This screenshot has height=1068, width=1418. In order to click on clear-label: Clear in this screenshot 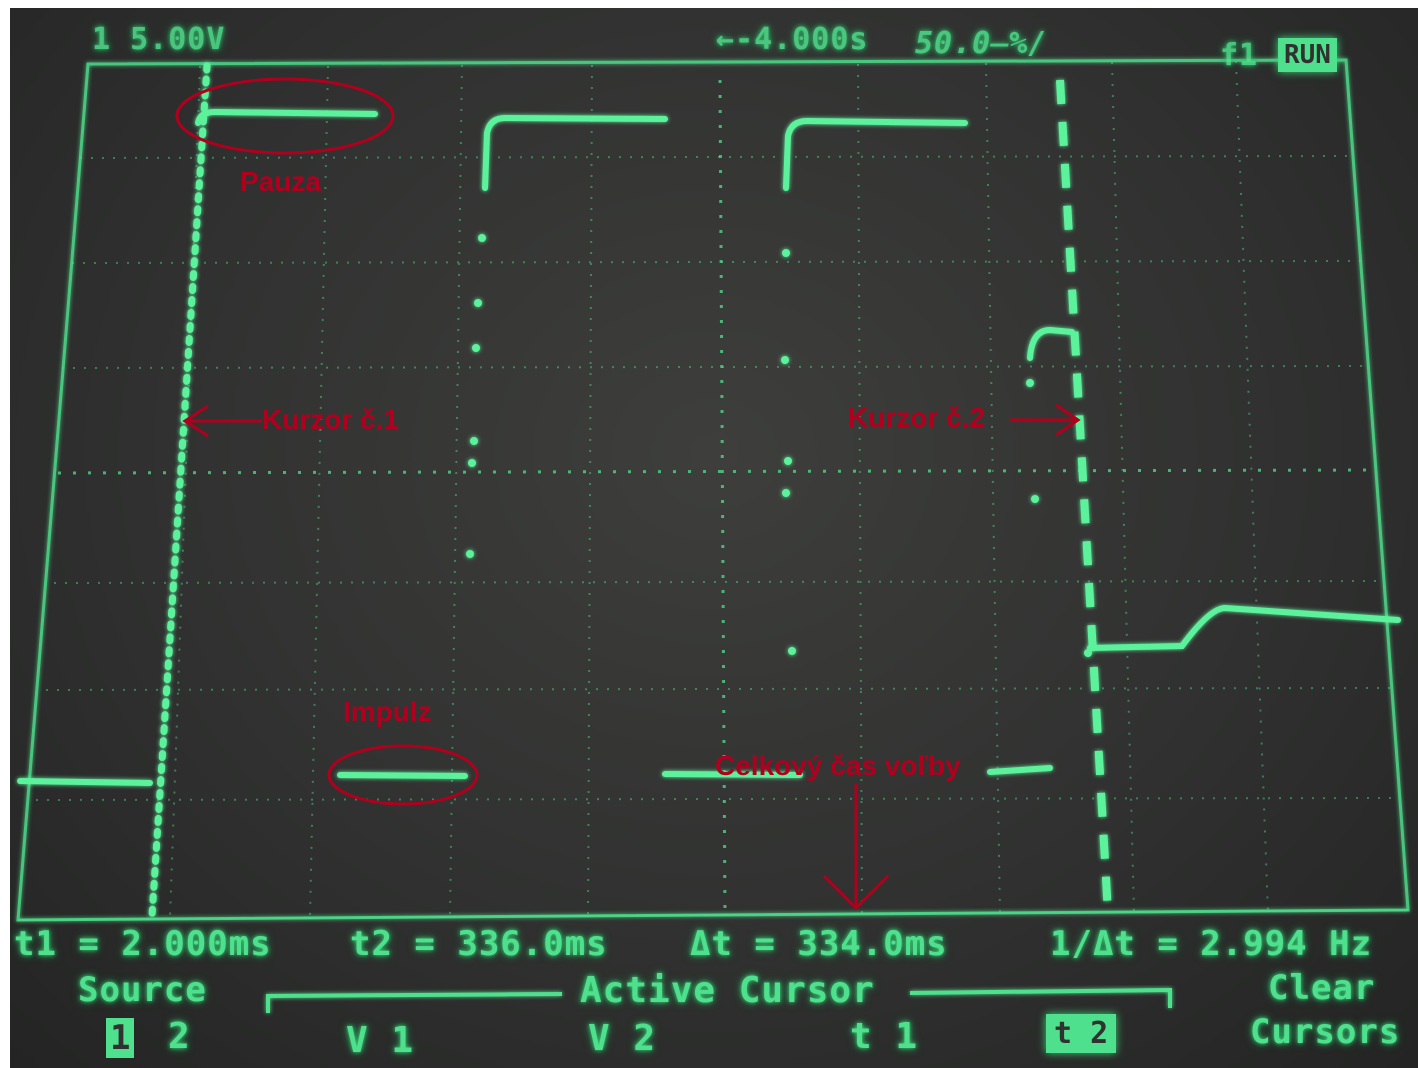, I will do `click(1322, 988)`.